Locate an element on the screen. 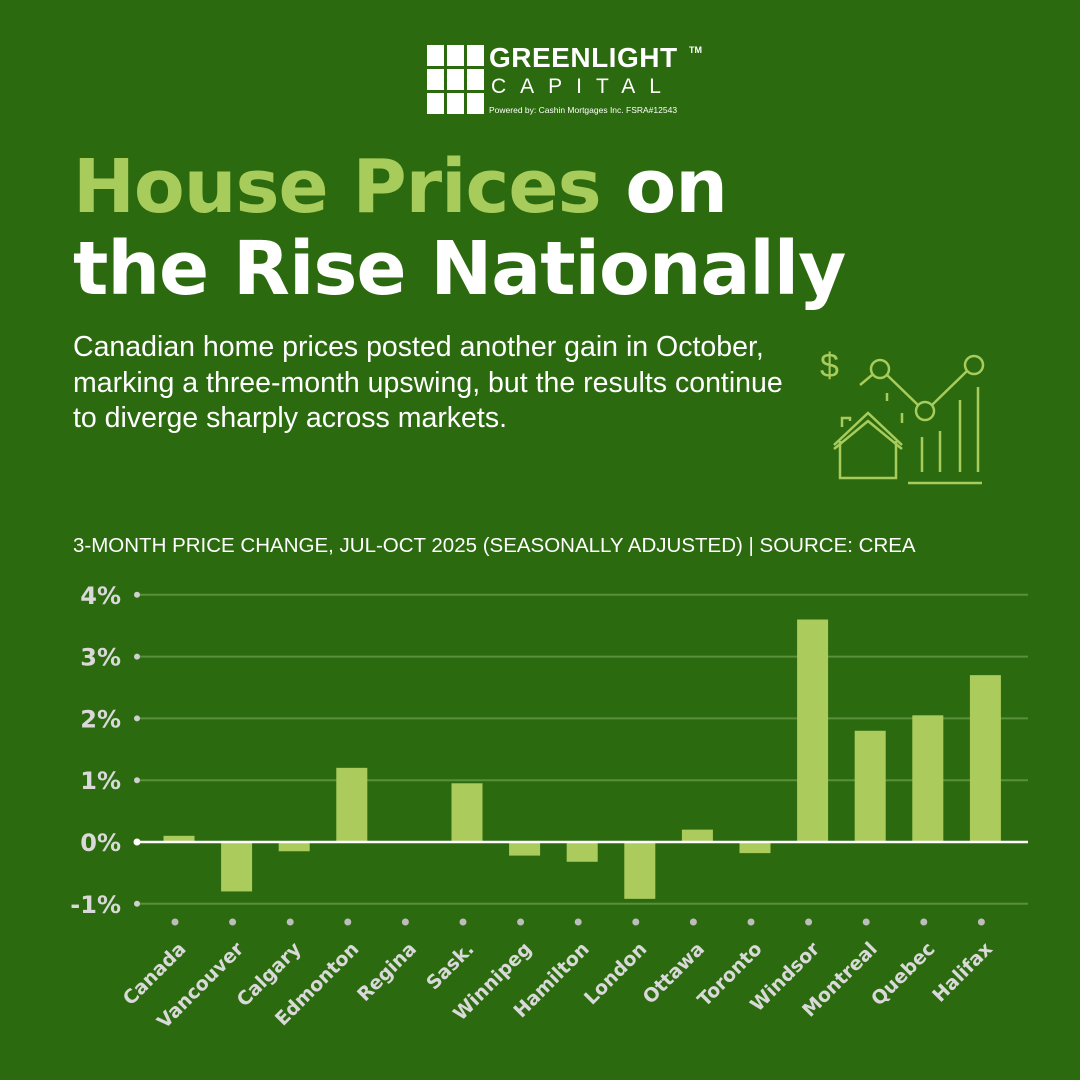 The height and width of the screenshot is (1080, 1080). logo-trademark: TM is located at coordinates (695, 50).